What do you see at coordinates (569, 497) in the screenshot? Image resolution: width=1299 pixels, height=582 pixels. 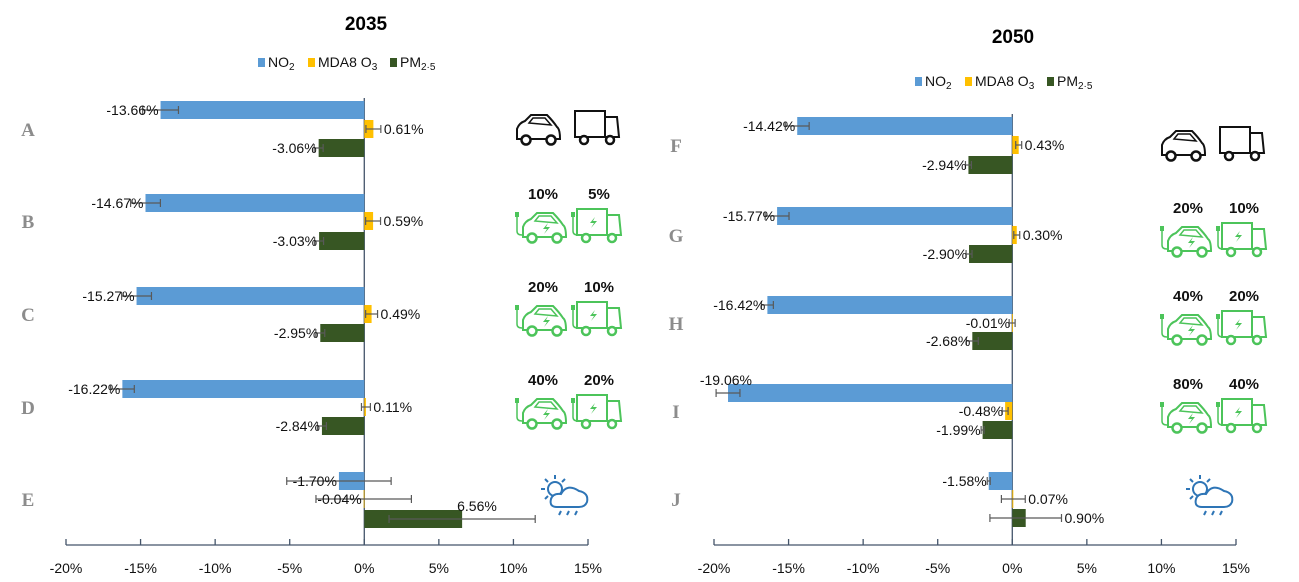 I see `cloud` at bounding box center [569, 497].